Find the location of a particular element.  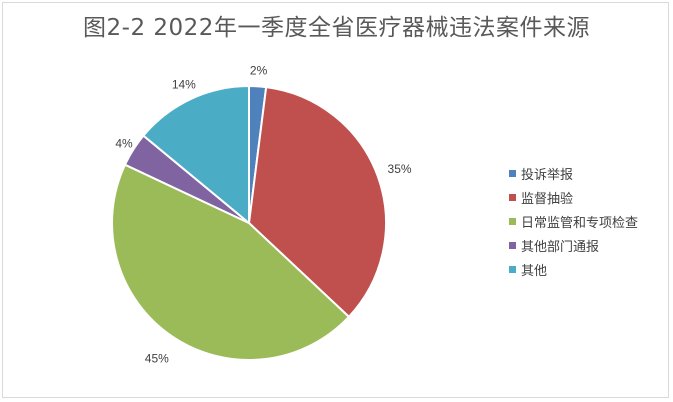

legend-item-4: 其他部门通报 is located at coordinates (573, 245).